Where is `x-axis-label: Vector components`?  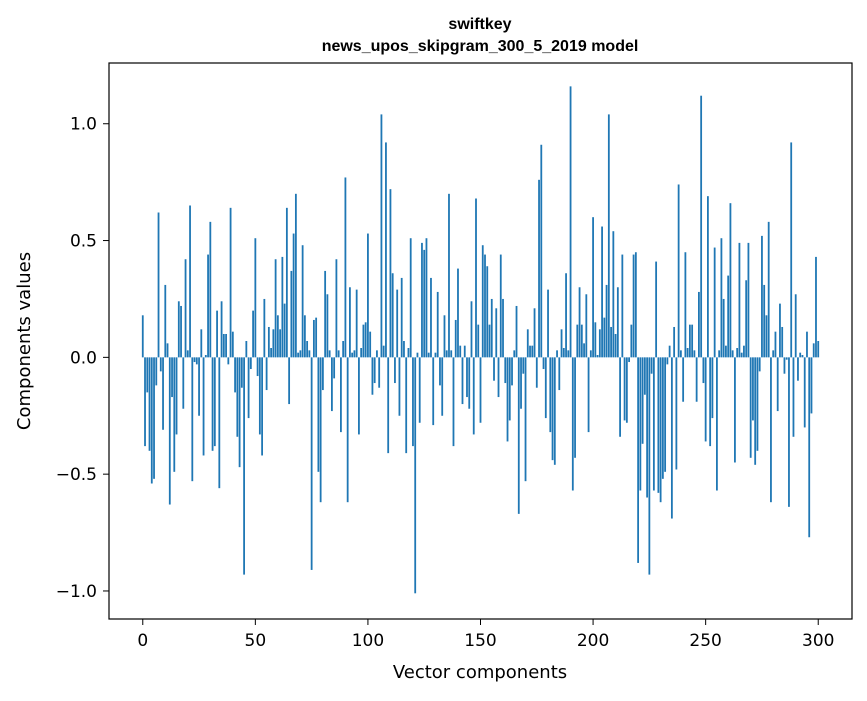 x-axis-label: Vector components is located at coordinates (480, 672).